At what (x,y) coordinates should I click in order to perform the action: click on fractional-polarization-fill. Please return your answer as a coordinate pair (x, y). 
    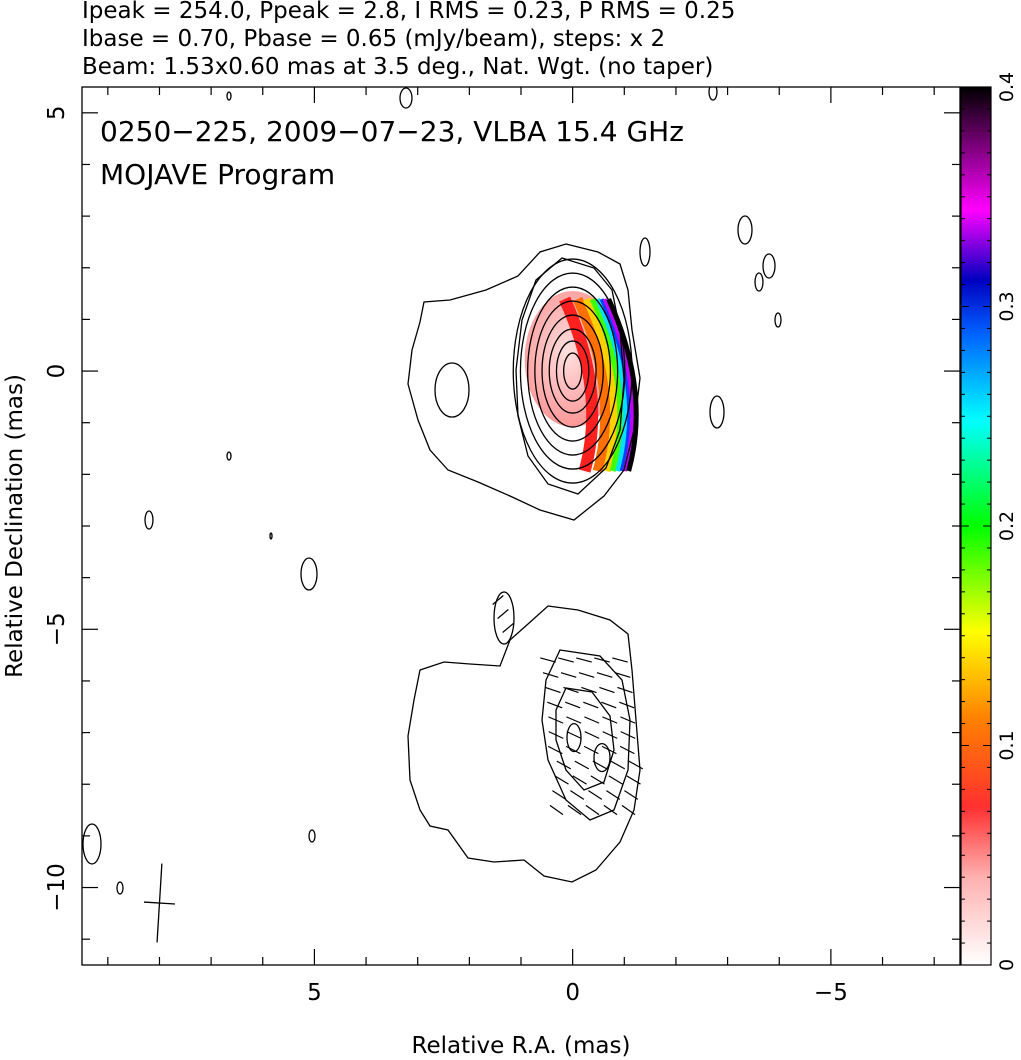
    Looking at the image, I should click on (581, 382).